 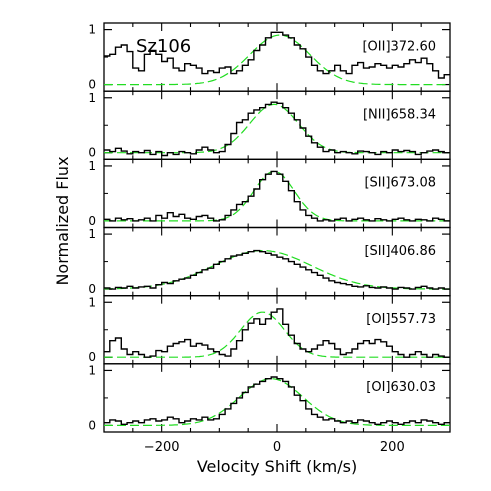 I want to click on panel-line-label: [SII]406.86, so click(x=400, y=251).